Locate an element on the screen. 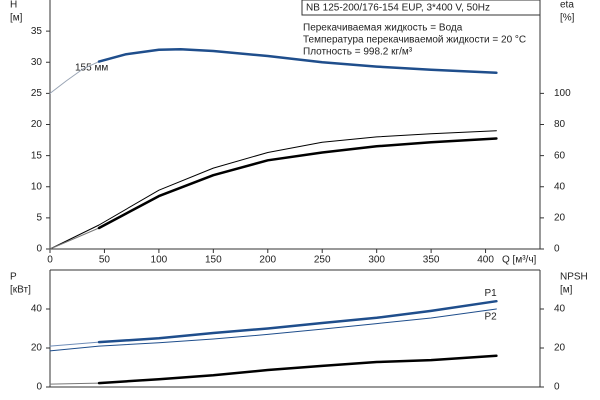 This screenshot has height=400, width=600. y-tick-label: 10 is located at coordinates (37, 186).